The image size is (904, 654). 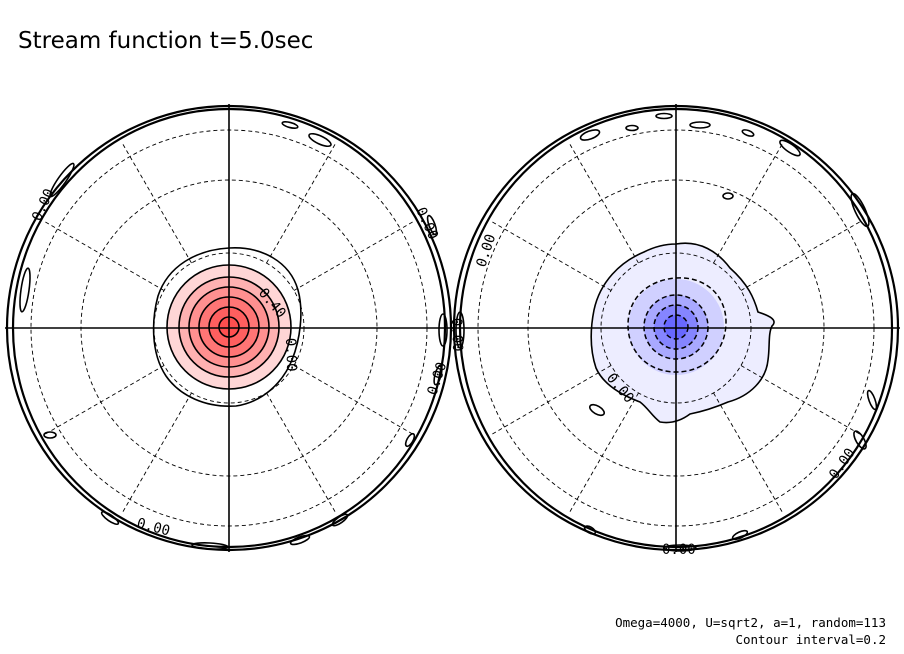 I want to click on contour-ring, so click(x=229, y=327).